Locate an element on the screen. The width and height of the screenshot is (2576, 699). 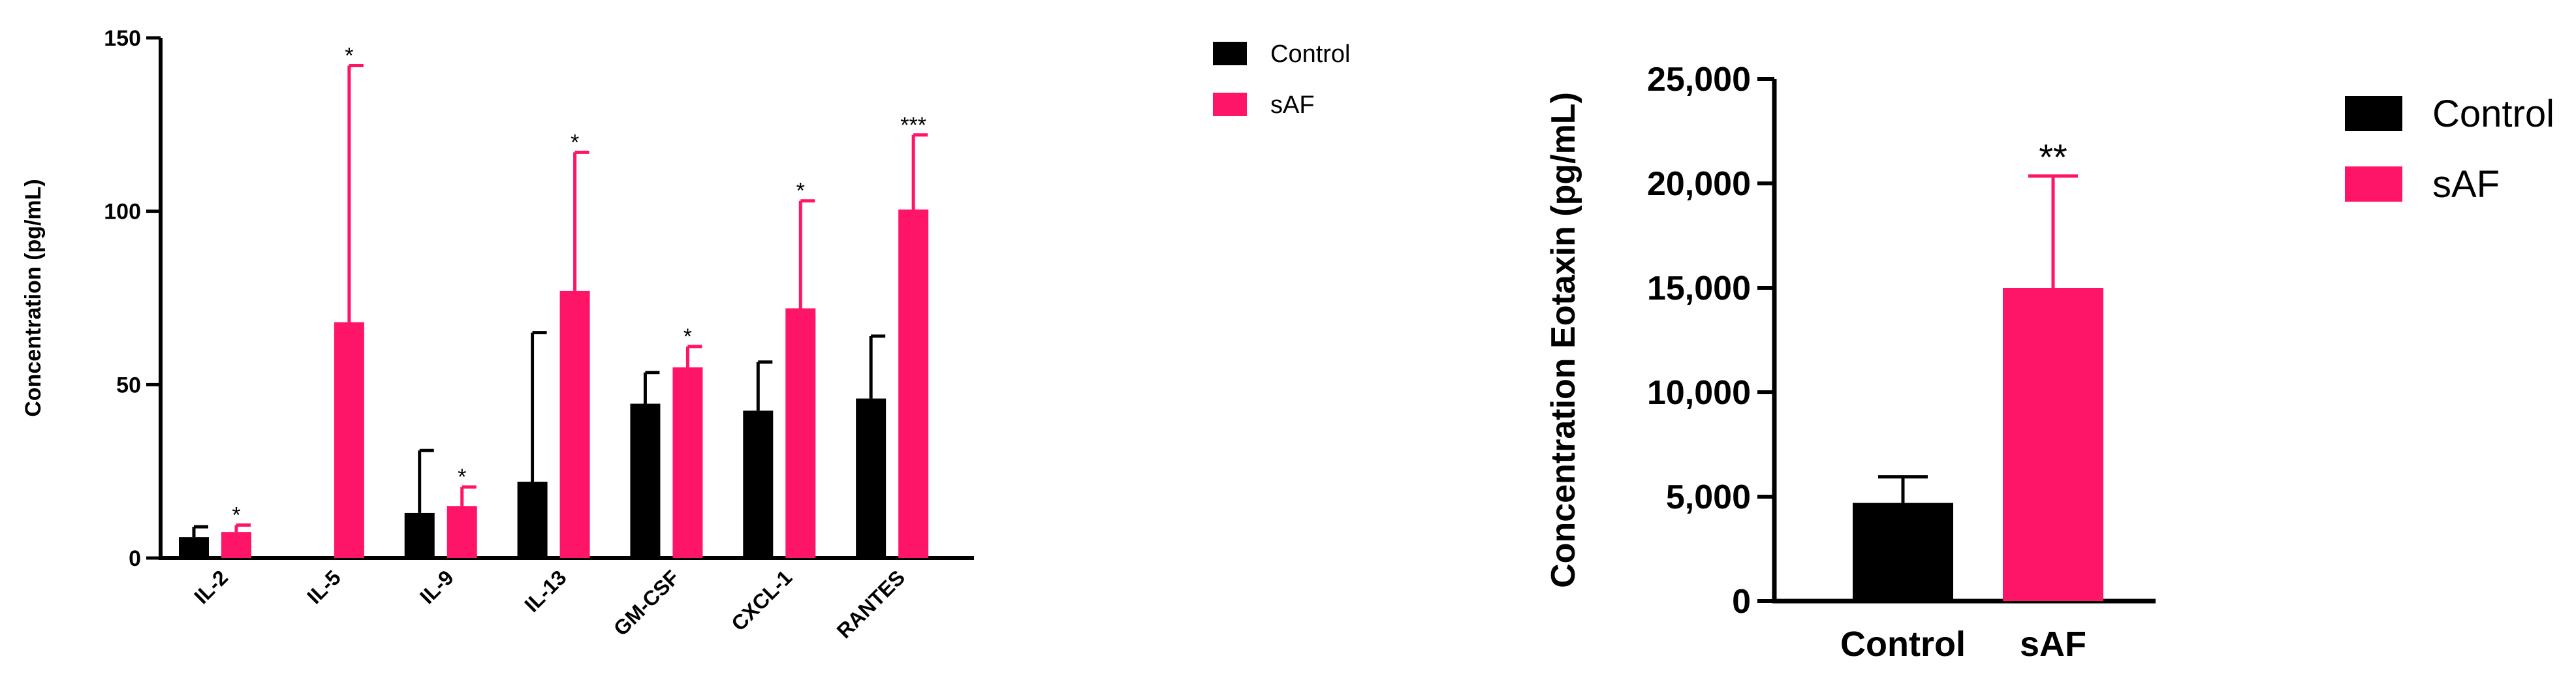
y-axis-label: Concentration Eotaxin (pg/mL) is located at coordinates (1563, 340).